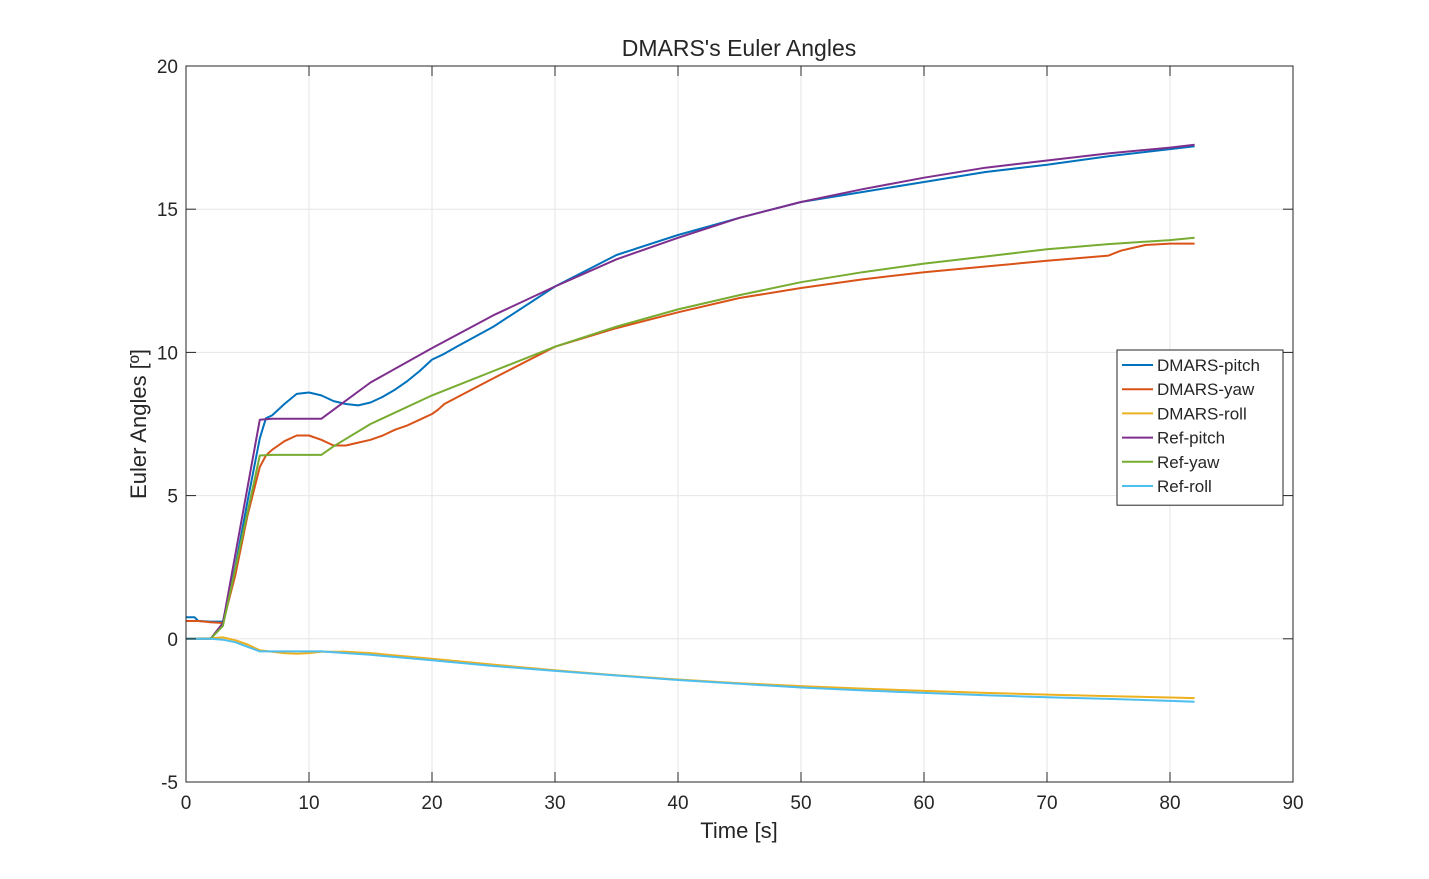 The height and width of the screenshot is (879, 1429). What do you see at coordinates (738, 830) in the screenshot?
I see `x-axis-label: Time [s]` at bounding box center [738, 830].